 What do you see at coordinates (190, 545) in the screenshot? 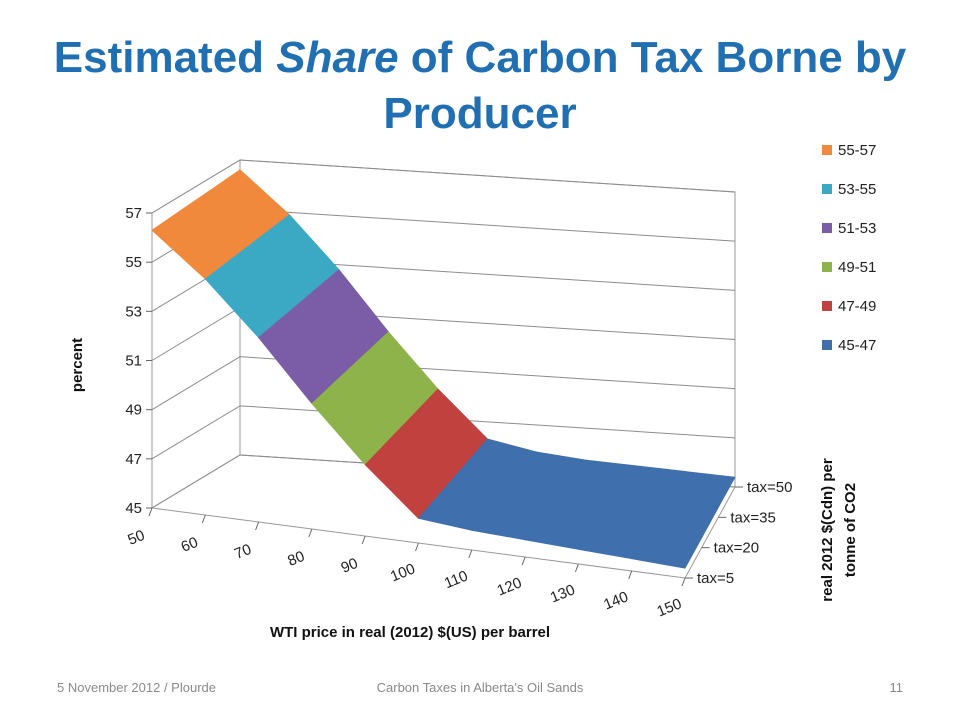
I see `x-tick-label-60: 60` at bounding box center [190, 545].